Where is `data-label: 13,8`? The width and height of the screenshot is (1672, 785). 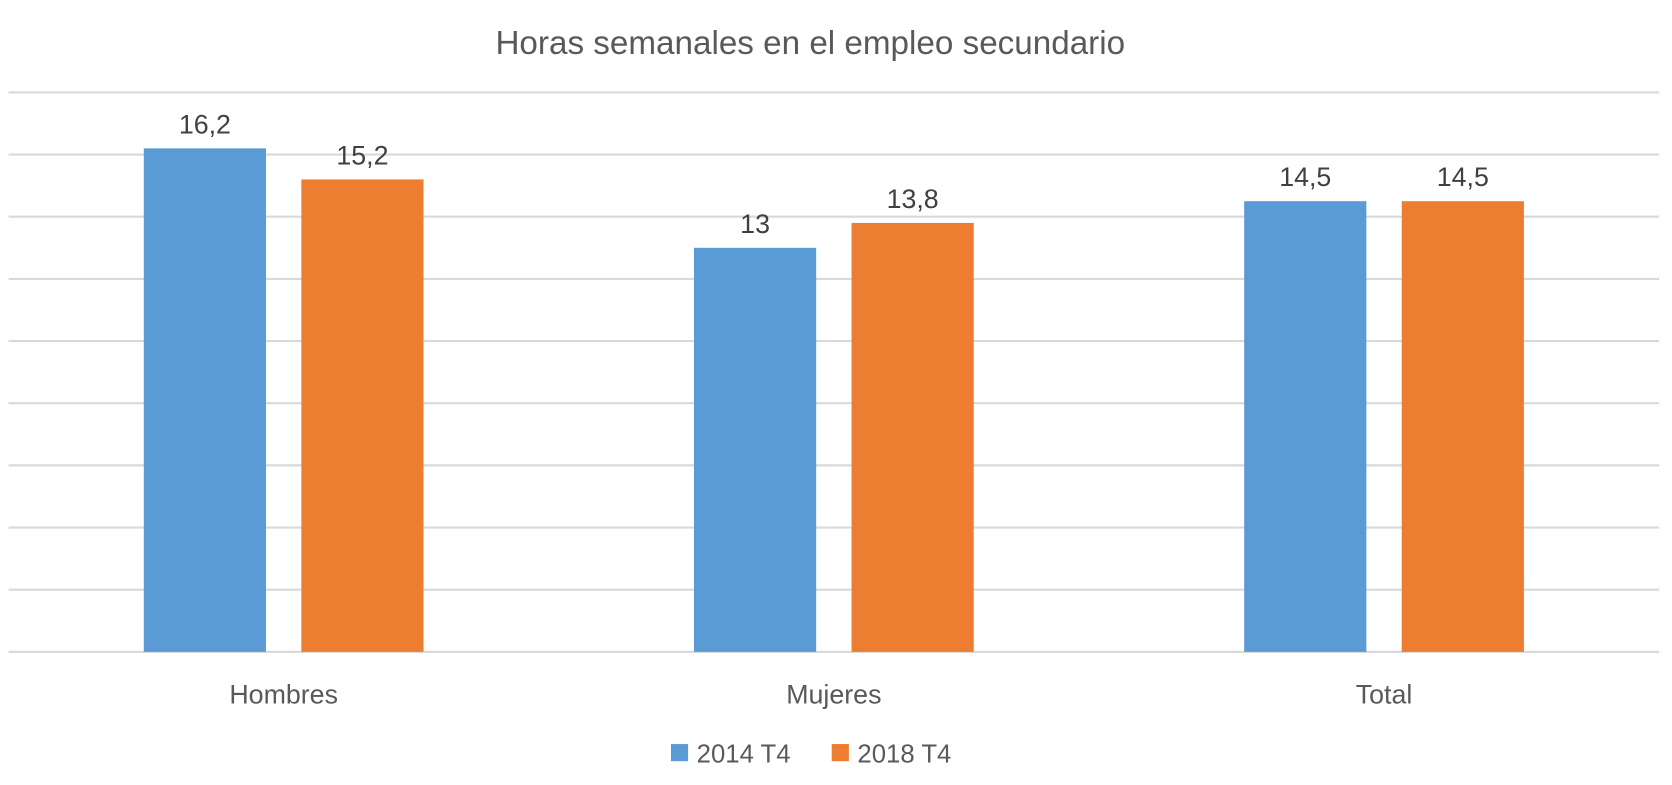 data-label: 13,8 is located at coordinates (913, 199).